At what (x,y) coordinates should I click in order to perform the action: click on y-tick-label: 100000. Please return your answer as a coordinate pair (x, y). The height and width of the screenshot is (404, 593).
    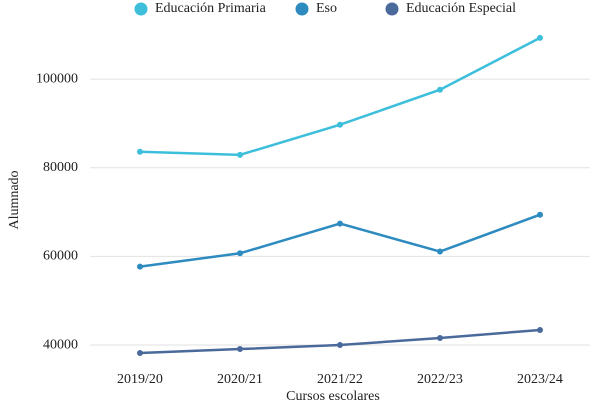
    Looking at the image, I should click on (57, 78).